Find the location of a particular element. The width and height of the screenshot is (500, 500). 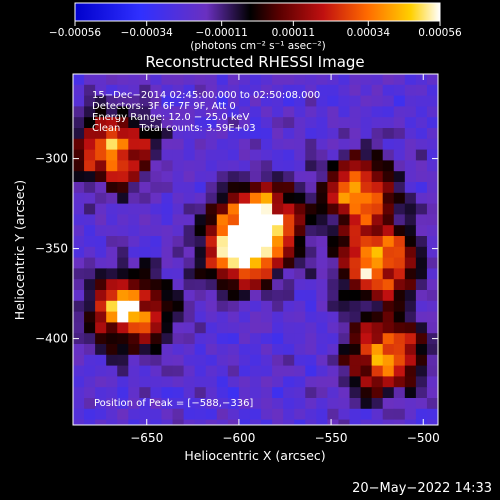

info-clean-counts: Clean Total counts: 3.59E+03 is located at coordinates (174, 128).